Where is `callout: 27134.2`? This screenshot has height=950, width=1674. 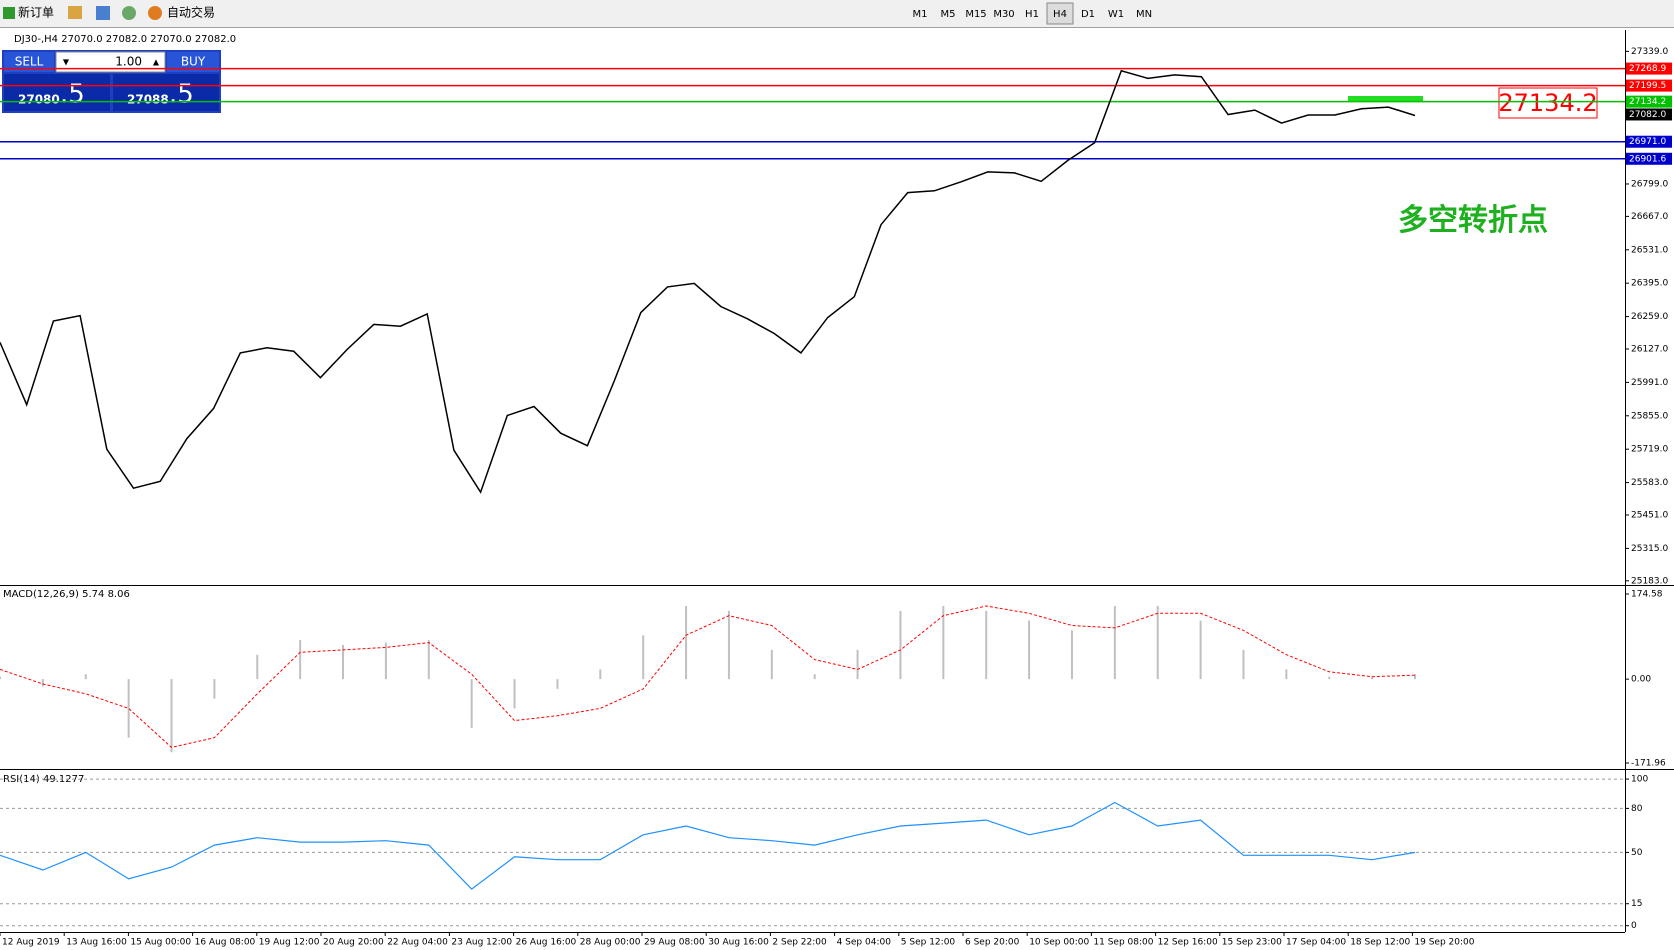 callout: 27134.2 is located at coordinates (1547, 103).